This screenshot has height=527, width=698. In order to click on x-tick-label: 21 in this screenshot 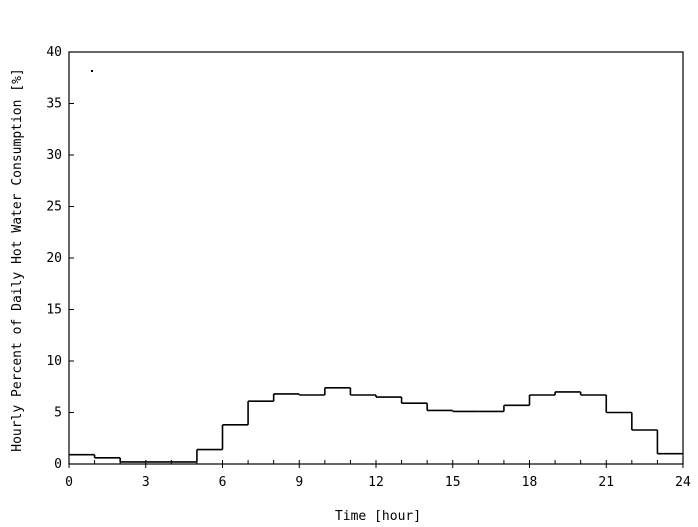, I will do `click(606, 482)`.